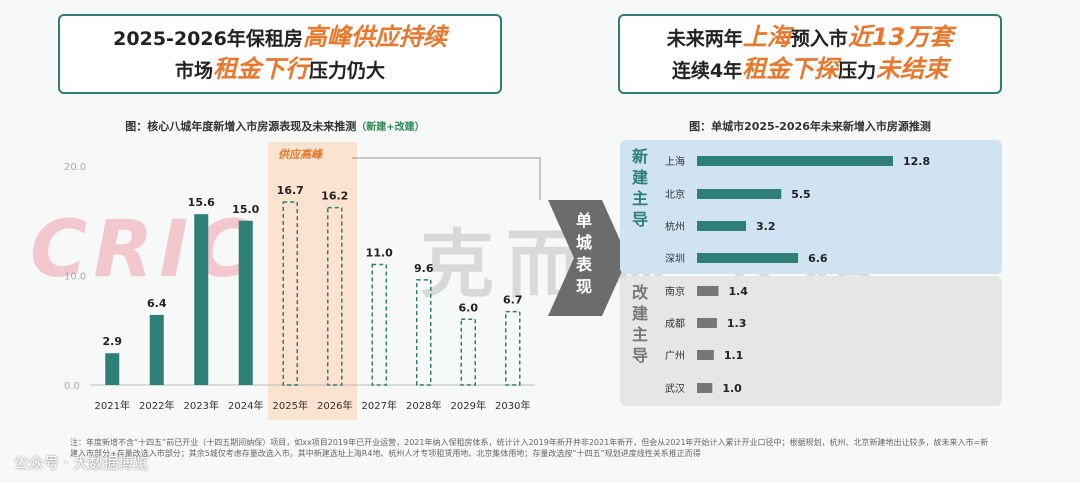 This screenshot has height=483, width=1080. What do you see at coordinates (75, 167) in the screenshot?
I see `y-tick-label: 20.0` at bounding box center [75, 167].